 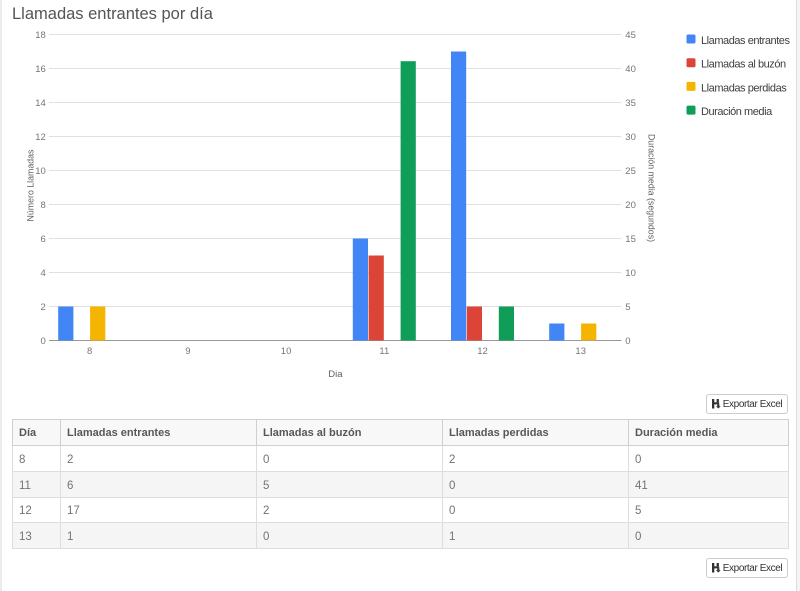 I want to click on svg-text: 40, so click(x=630, y=69).